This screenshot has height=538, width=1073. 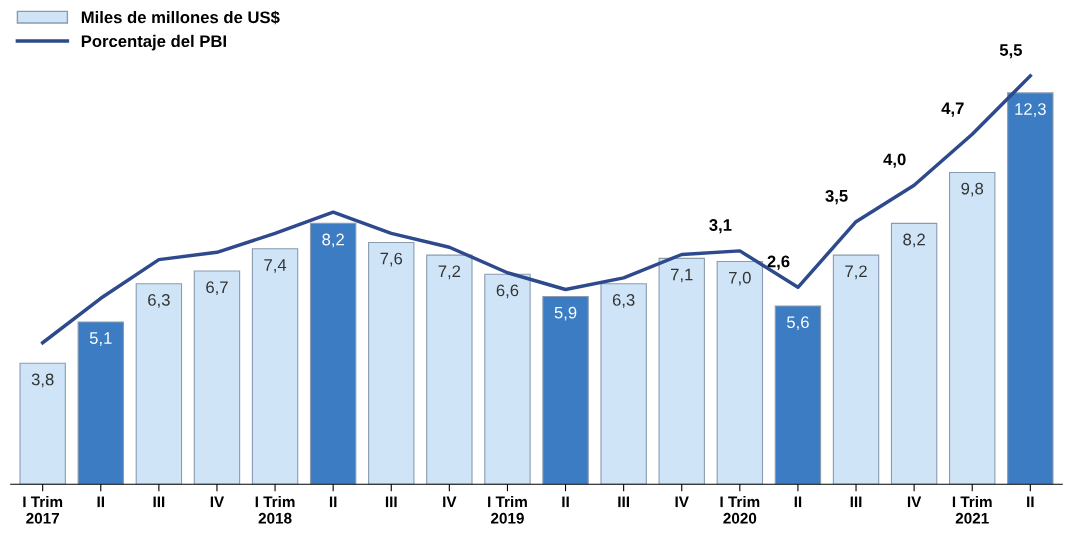 I want to click on data-label: 3,1, so click(x=720, y=226).